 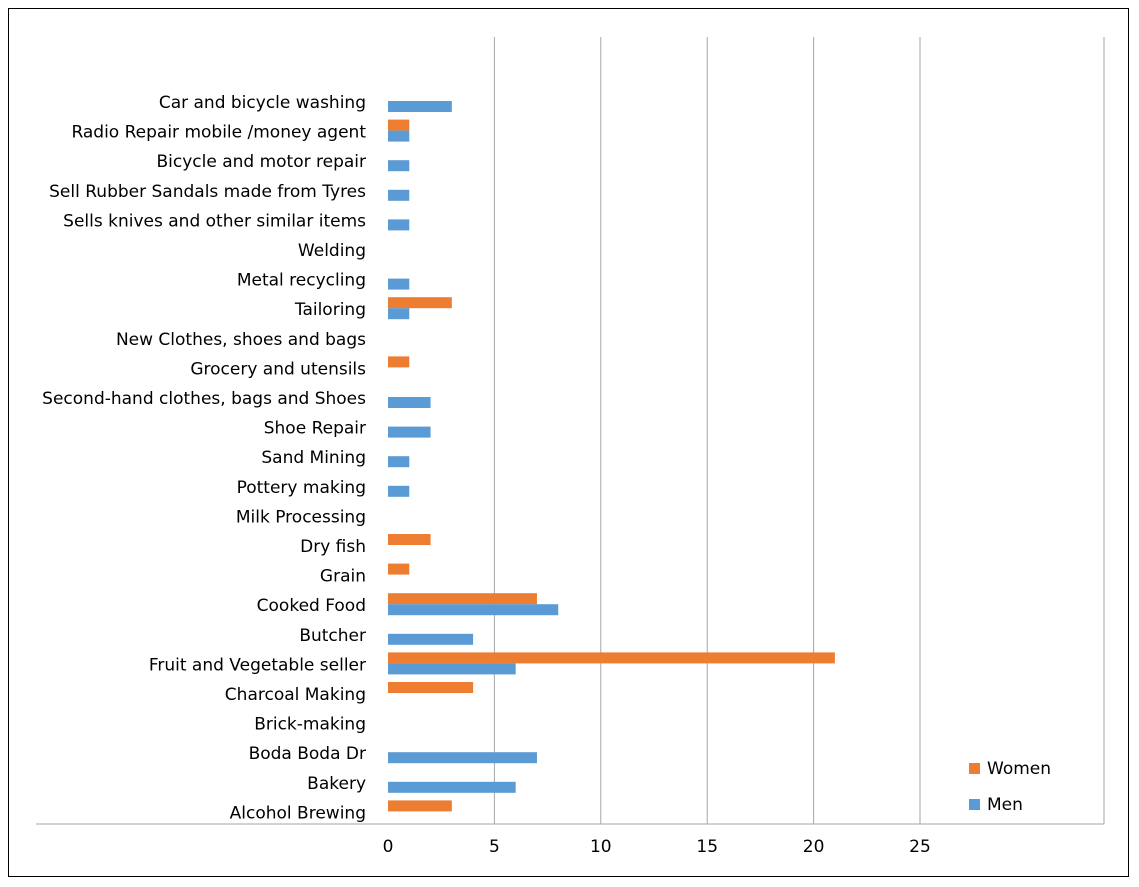 I want to click on category-label: Dry fish, so click(x=333, y=547).